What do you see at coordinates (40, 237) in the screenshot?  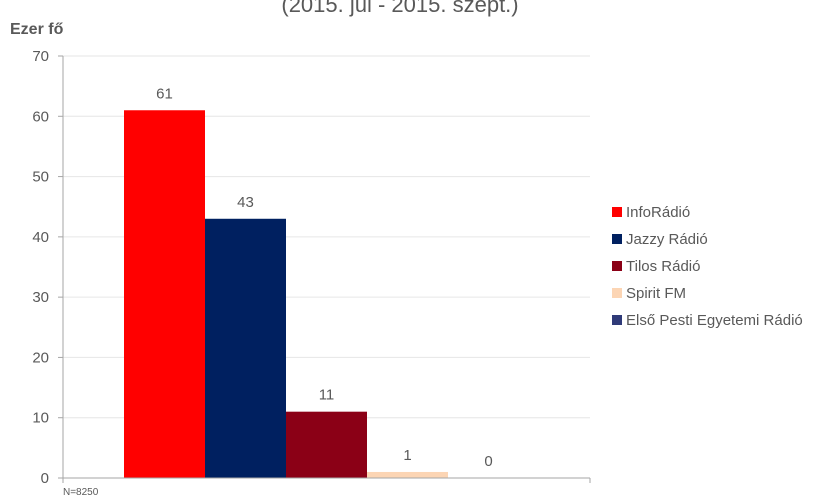 I see `y-tick-label: 40` at bounding box center [40, 237].